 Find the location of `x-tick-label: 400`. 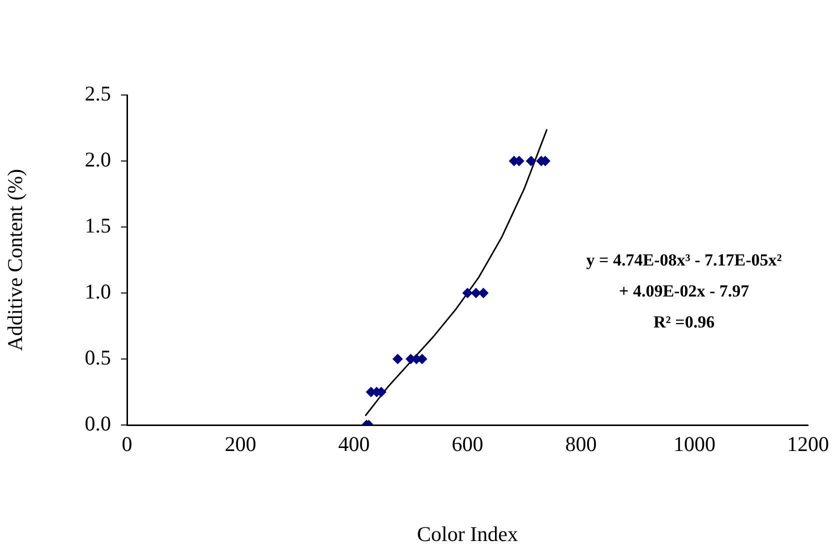

x-tick-label: 400 is located at coordinates (354, 444).